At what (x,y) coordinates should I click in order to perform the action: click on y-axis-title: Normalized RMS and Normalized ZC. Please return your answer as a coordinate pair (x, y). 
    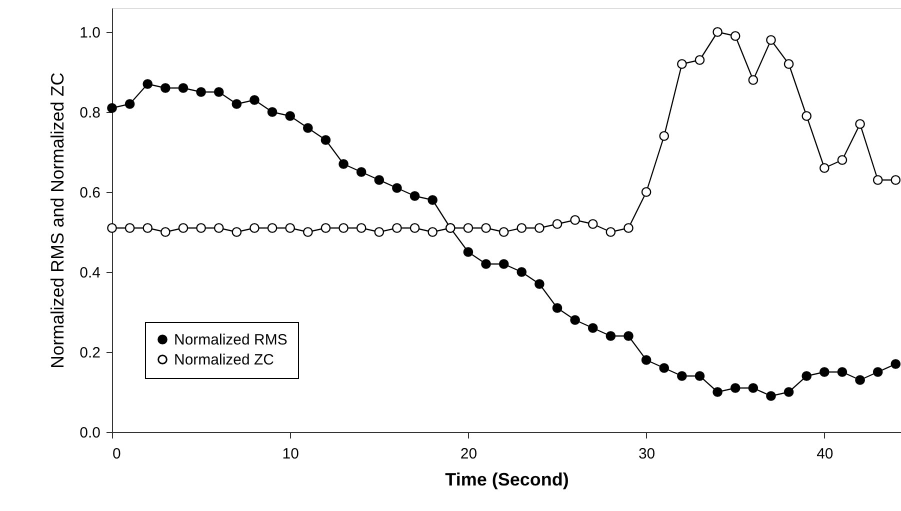
    Looking at the image, I should click on (58, 220).